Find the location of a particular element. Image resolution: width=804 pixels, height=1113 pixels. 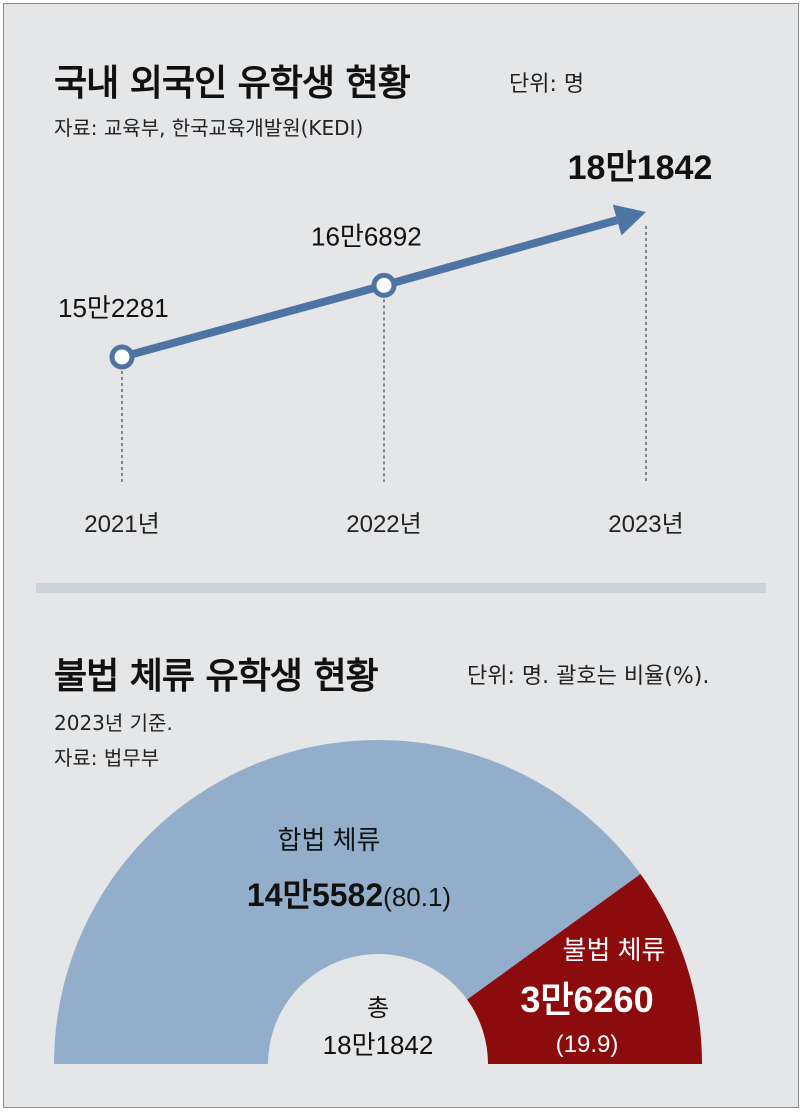

top-chart-source: 자료: 교육부, 한국교육개발원(KEDI) is located at coordinates (209, 128).